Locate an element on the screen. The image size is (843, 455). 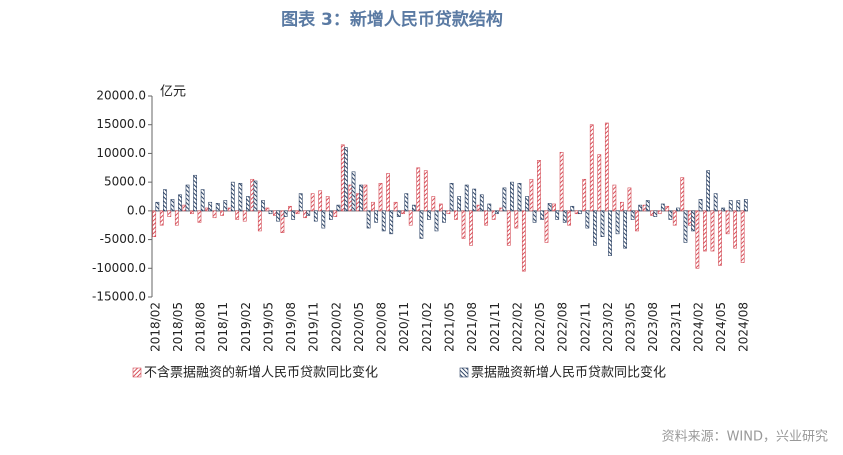
x-tick-label: 2018/05 is located at coordinates (178, 327).